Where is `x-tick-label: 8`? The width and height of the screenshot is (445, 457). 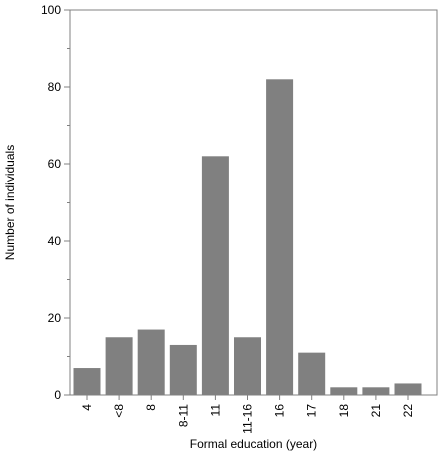
x-tick-label: 8 is located at coordinates (151, 407).